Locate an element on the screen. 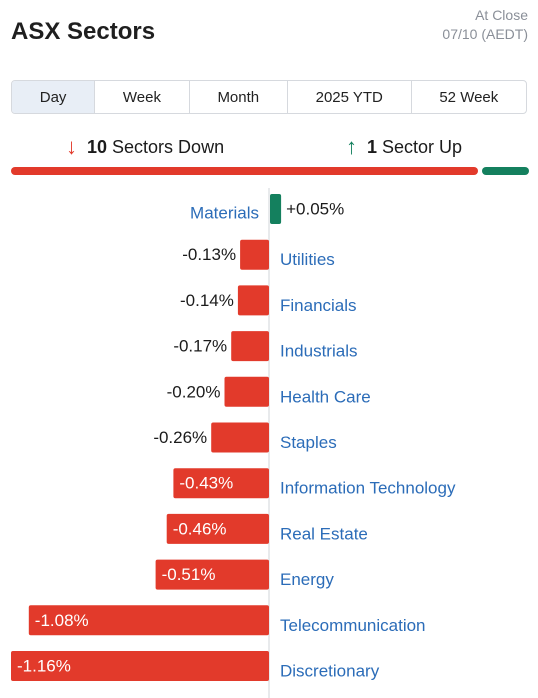 Image resolution: width=538 pixels, height=698 pixels. category-label: Information Technology is located at coordinates (368, 488).